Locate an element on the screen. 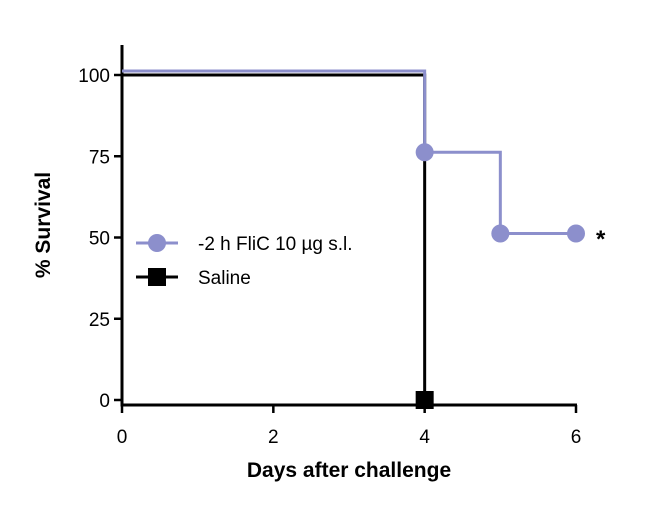 The width and height of the screenshot is (660, 515). y-tick-label: 0 is located at coordinates (104, 401).